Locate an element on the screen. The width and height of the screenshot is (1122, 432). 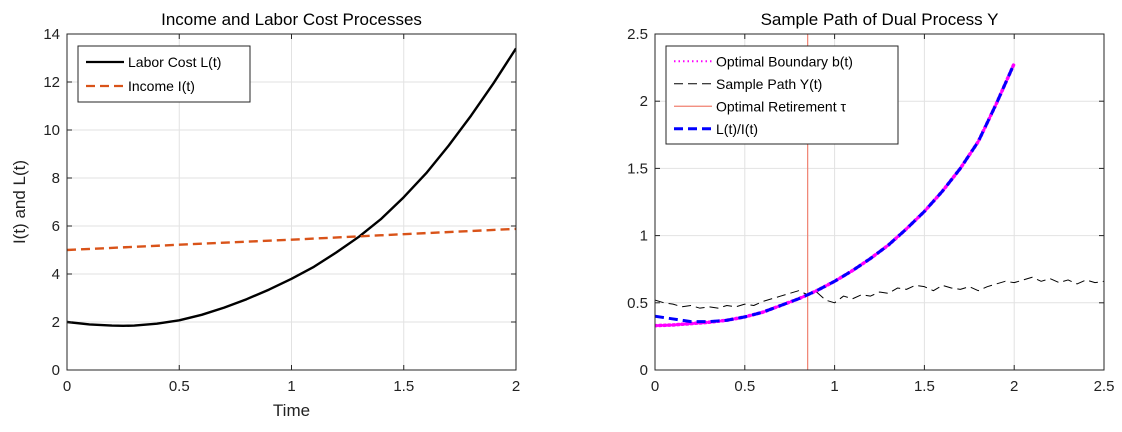
chart-title: Income and Labor Cost Processes is located at coordinates (291, 19).